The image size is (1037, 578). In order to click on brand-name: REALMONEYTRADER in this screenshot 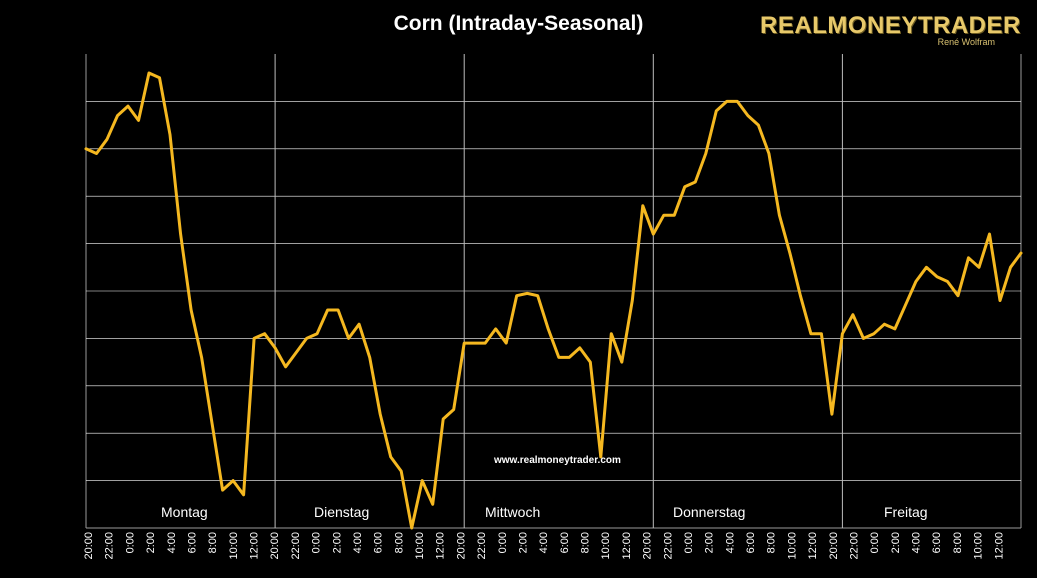, I will do `click(890, 25)`.